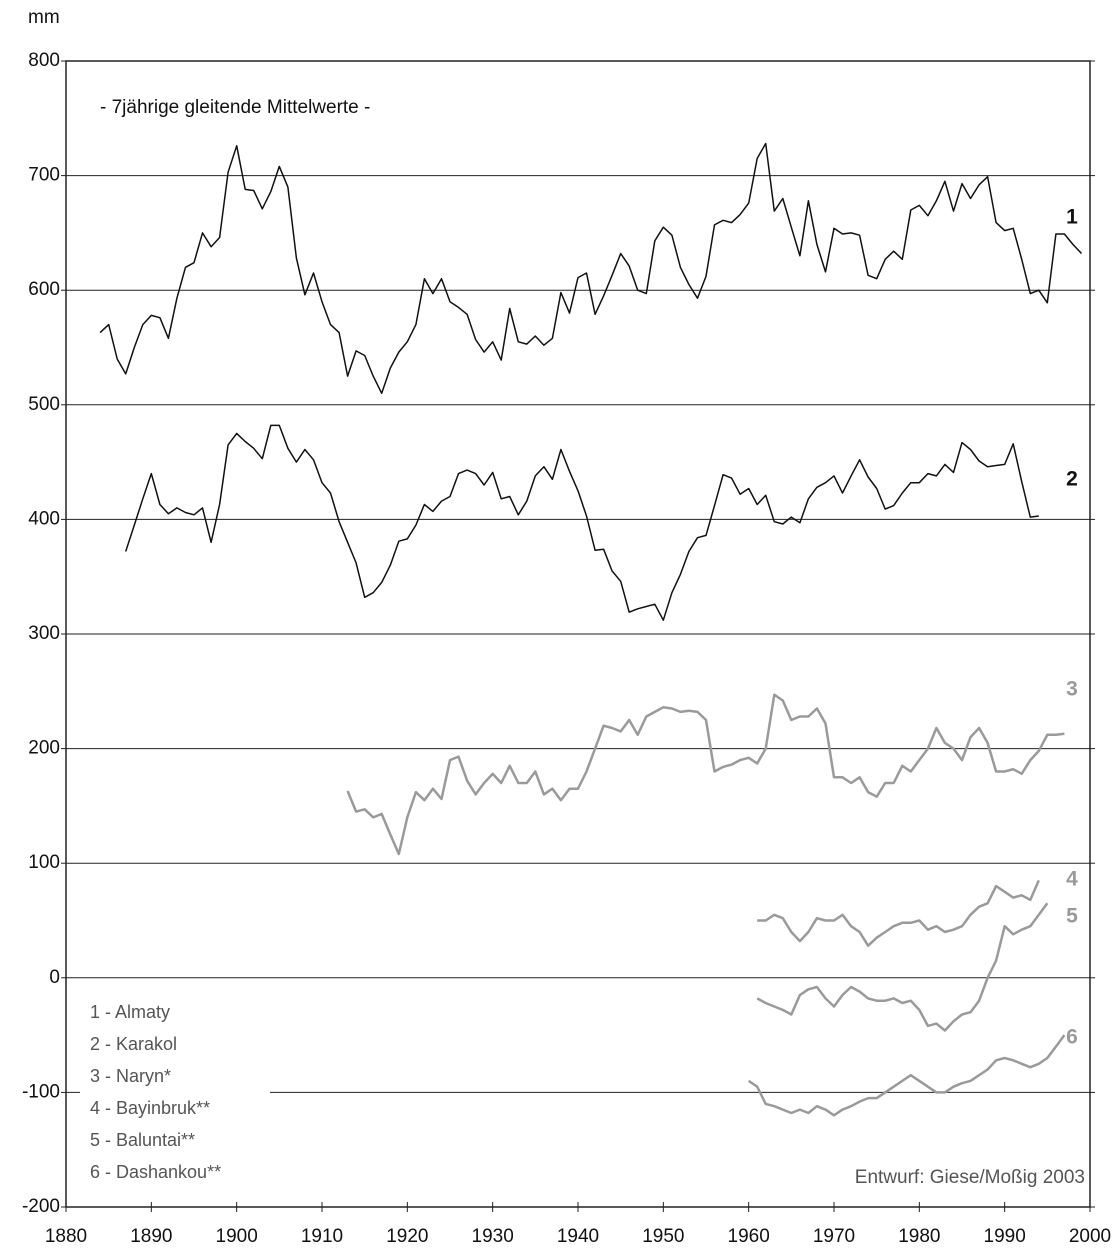 Image resolution: width=1120 pixels, height=1256 pixels. Describe the element at coordinates (493, 1236) in the screenshot. I see `x-tick-label: 1930` at that location.